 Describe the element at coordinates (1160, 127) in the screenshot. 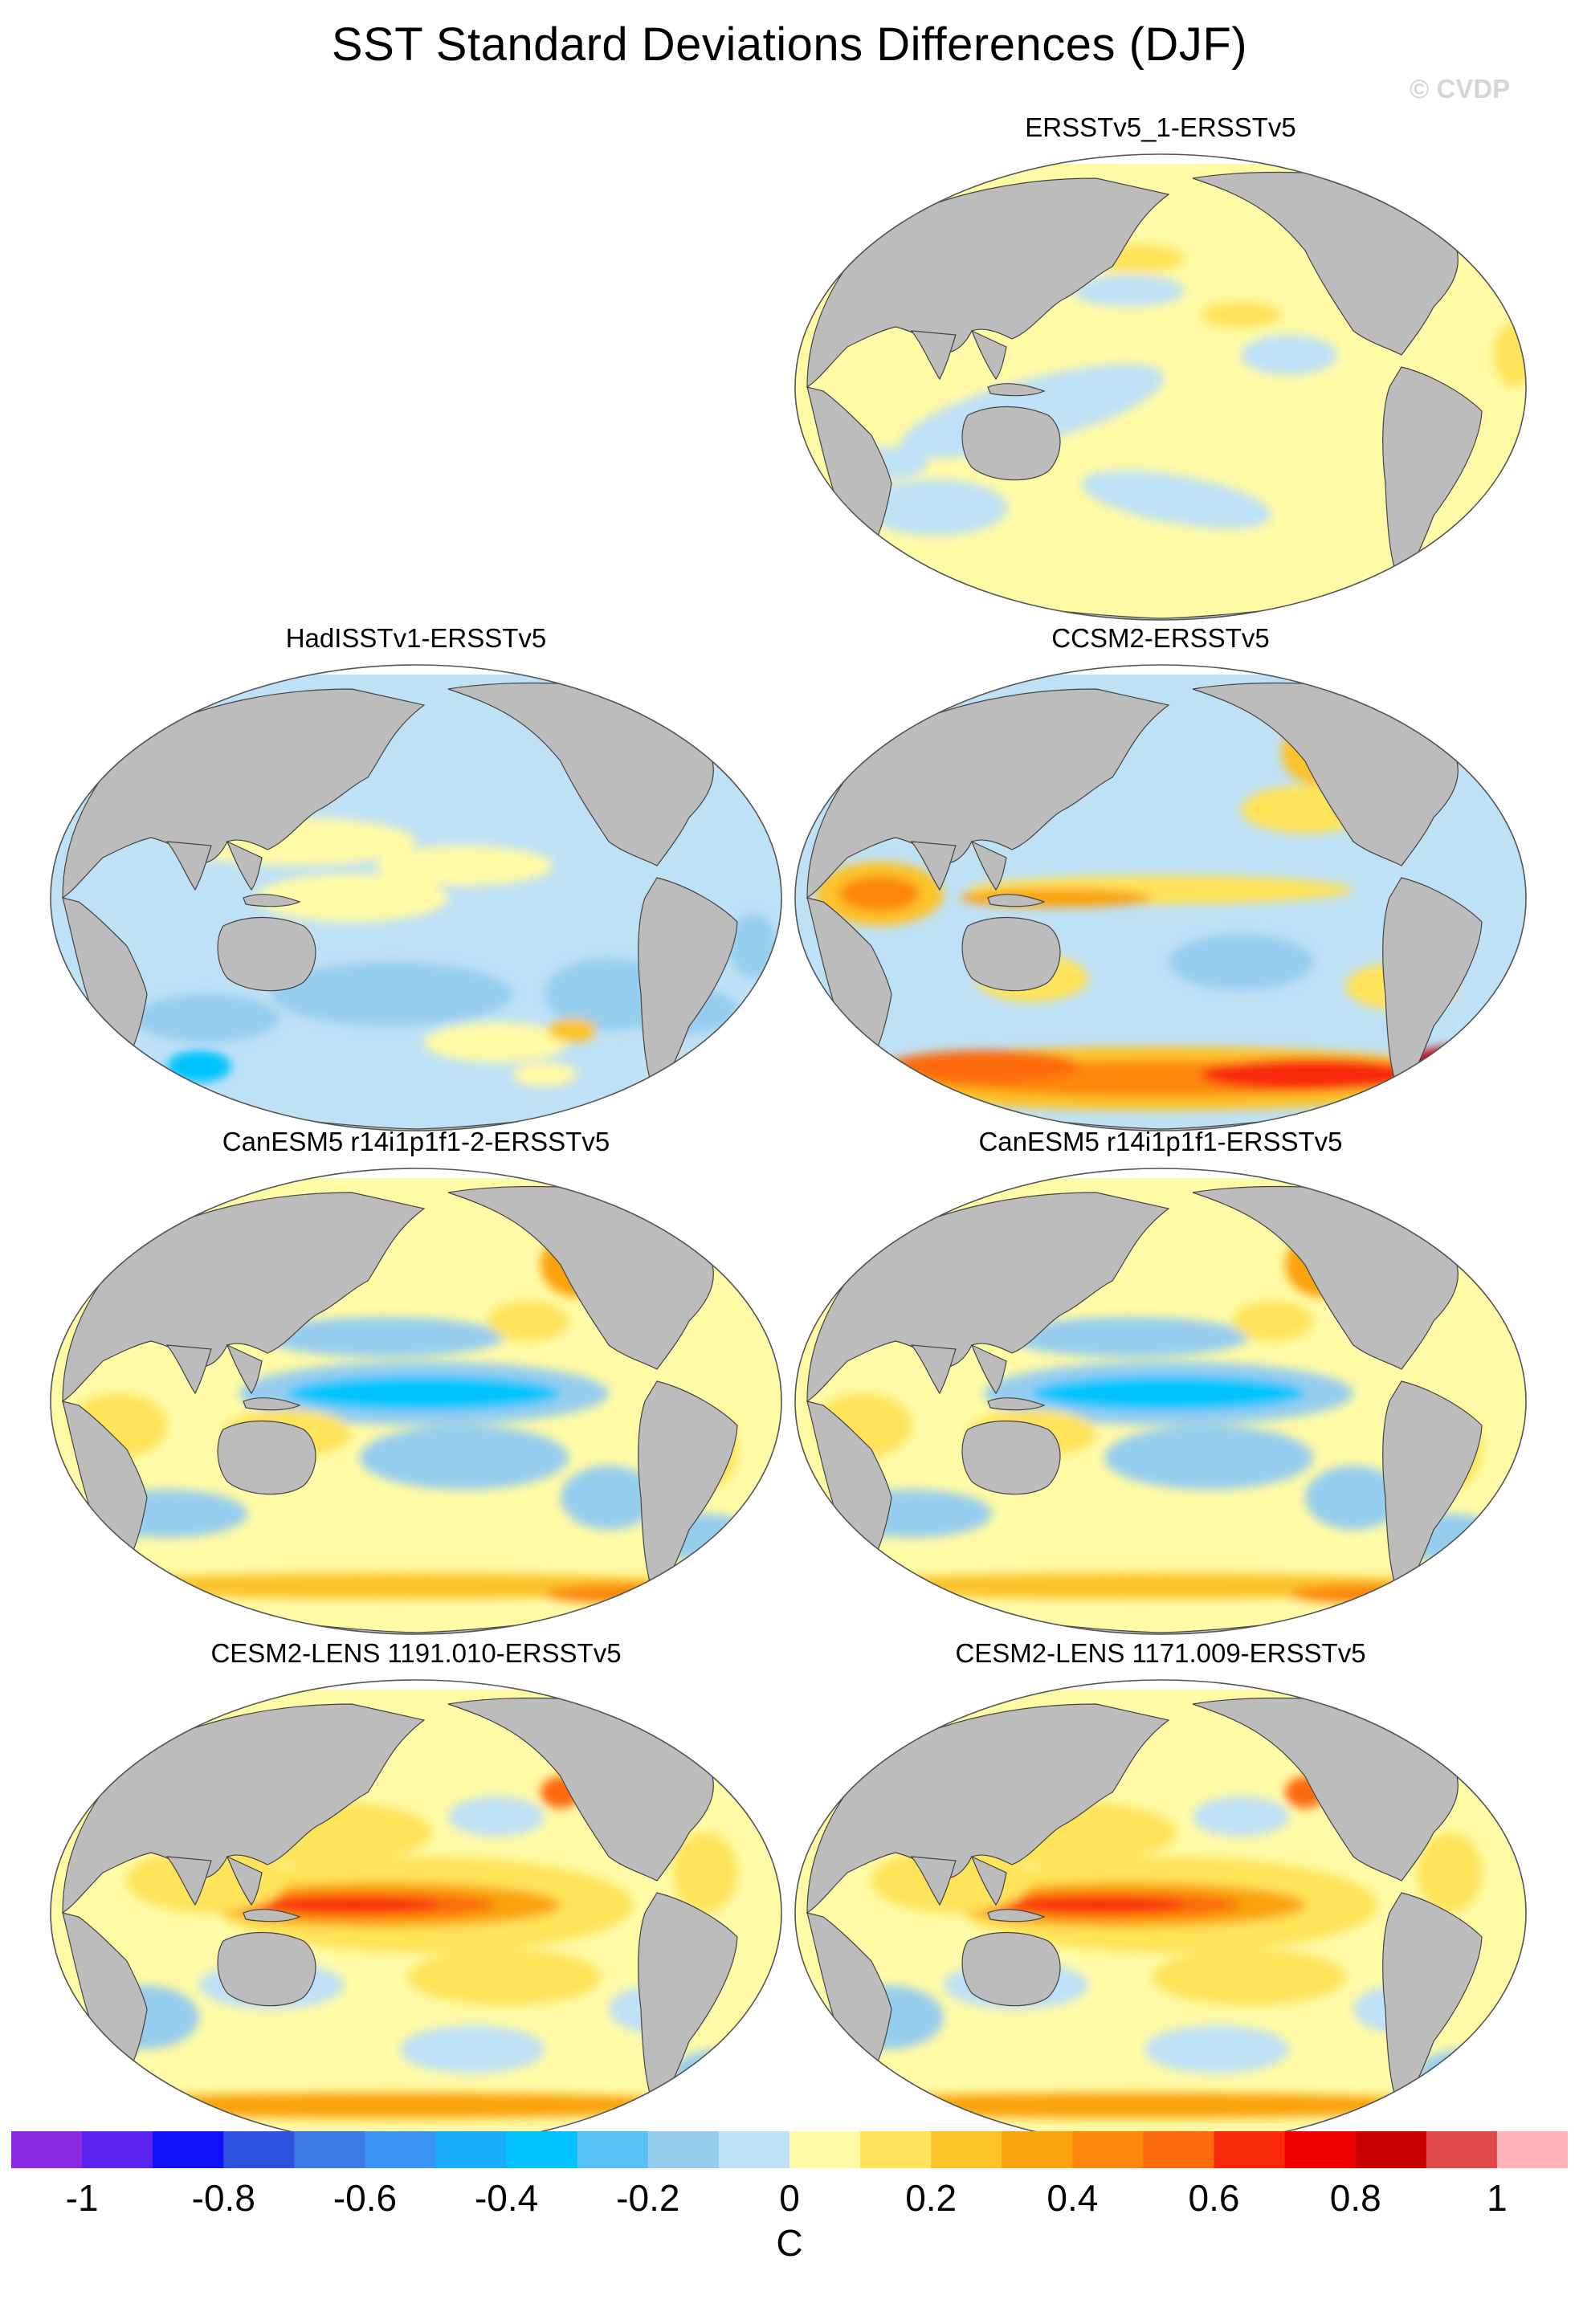

I see `panel-title: ERSSTv5_1-ERSSTv5` at that location.